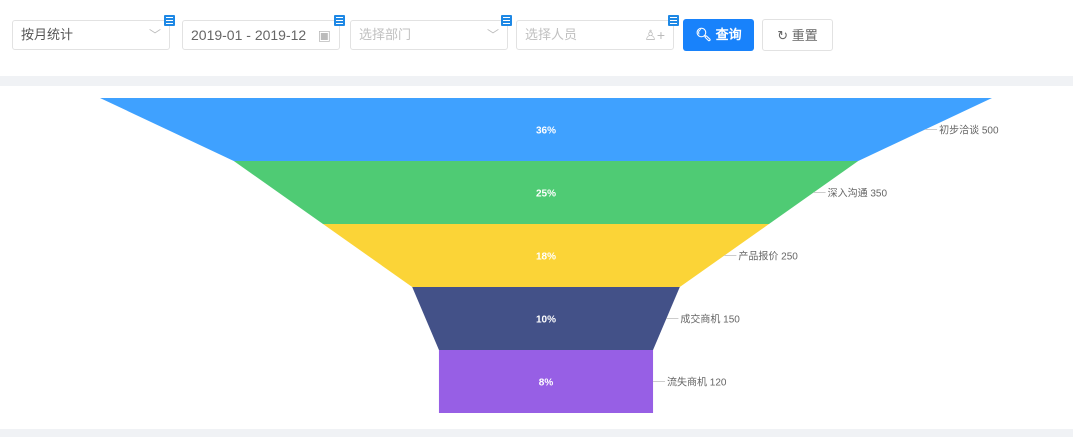  Describe the element at coordinates (710, 319) in the screenshot. I see `category-label: 成交商机 150` at that location.